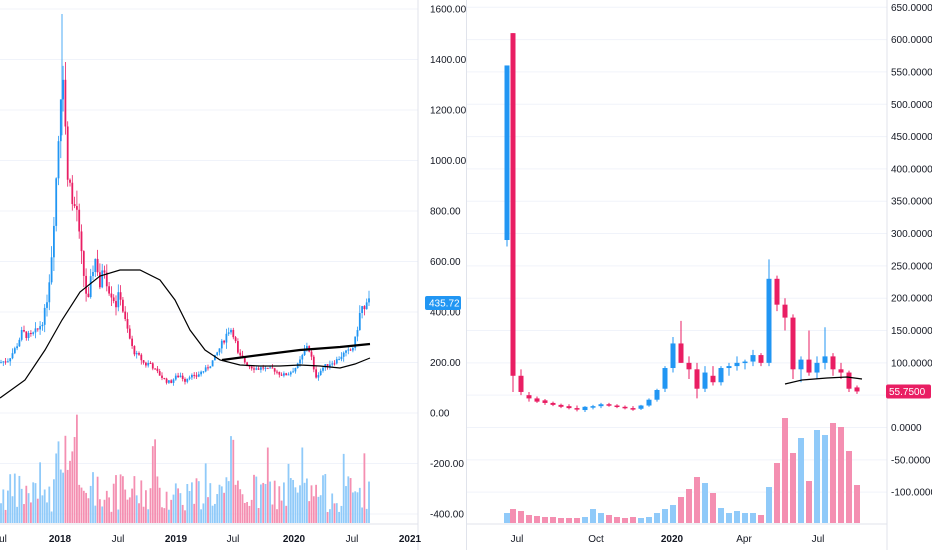  I want to click on moving-average-thick-line, so click(296, 352).